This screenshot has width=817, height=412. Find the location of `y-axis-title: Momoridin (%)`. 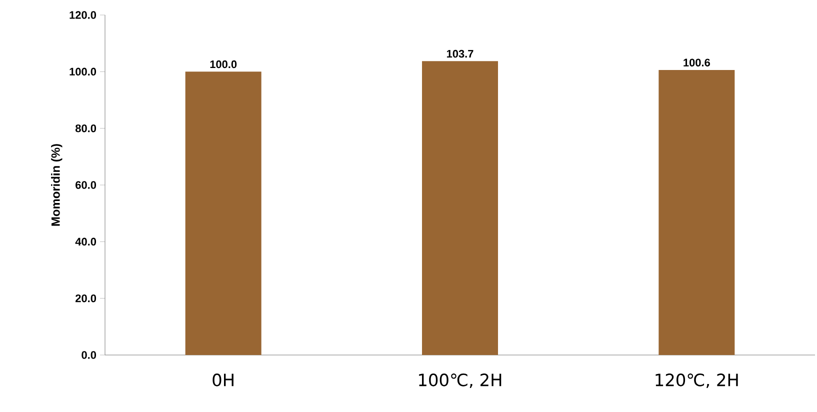

y-axis-title: Momoridin (%) is located at coordinates (56, 185).